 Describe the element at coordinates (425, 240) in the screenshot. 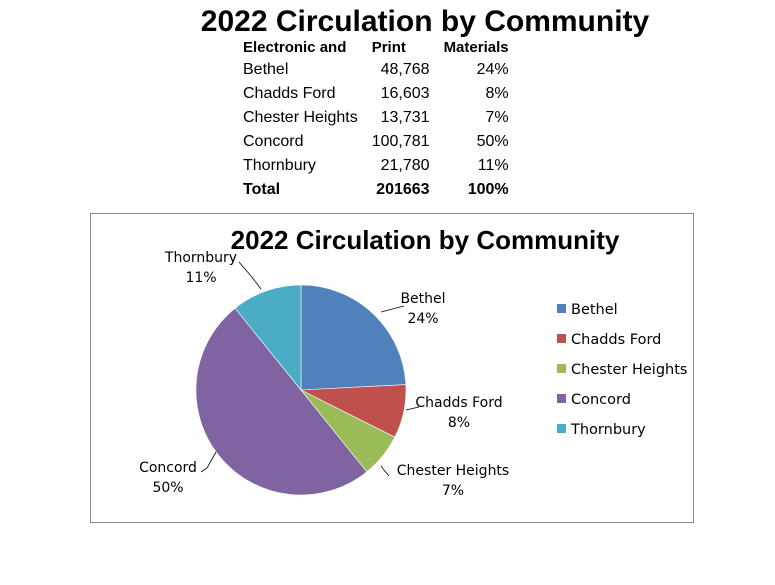

I see `chart-title: 2022 Circulation by Community` at that location.